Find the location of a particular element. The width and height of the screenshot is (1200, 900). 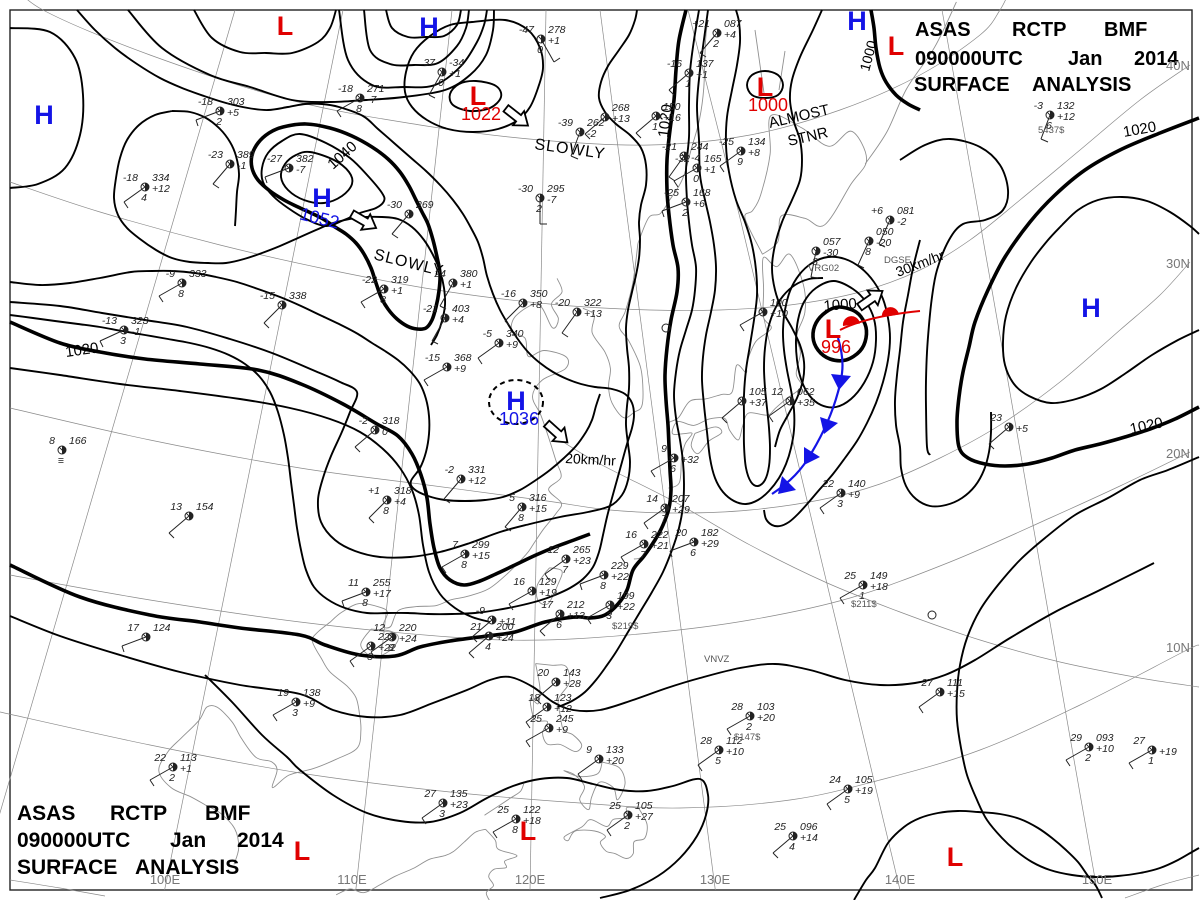

svg-text: 40N is located at coordinates (1178, 65).